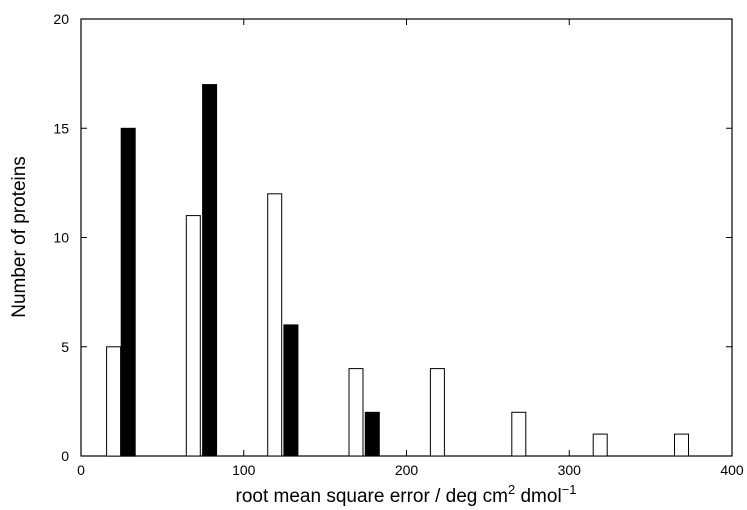 This screenshot has width=747, height=510. What do you see at coordinates (61, 128) in the screenshot?
I see `y-tick-label-3: 15` at bounding box center [61, 128].